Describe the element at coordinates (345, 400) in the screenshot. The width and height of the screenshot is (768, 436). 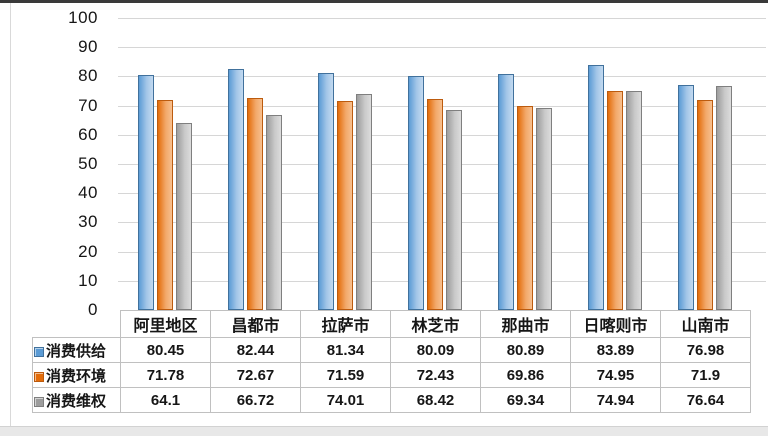
I see `value-cell: 74.01` at that location.